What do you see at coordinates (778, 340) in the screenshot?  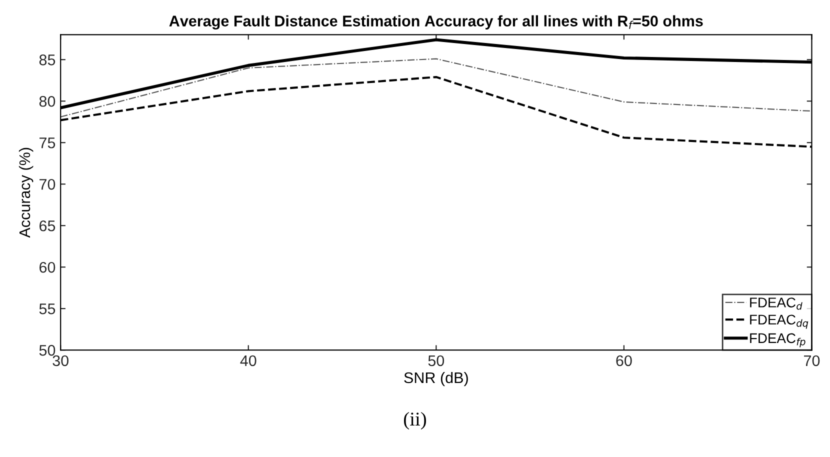 I see `legend-label: FDEAC$_{fp}$` at bounding box center [778, 340].